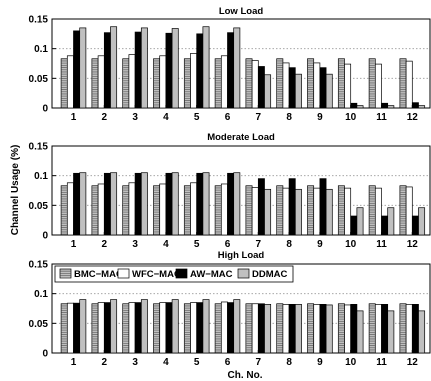  Describe the element at coordinates (241, 11) in the screenshot. I see `panel-title: Low Load` at that location.